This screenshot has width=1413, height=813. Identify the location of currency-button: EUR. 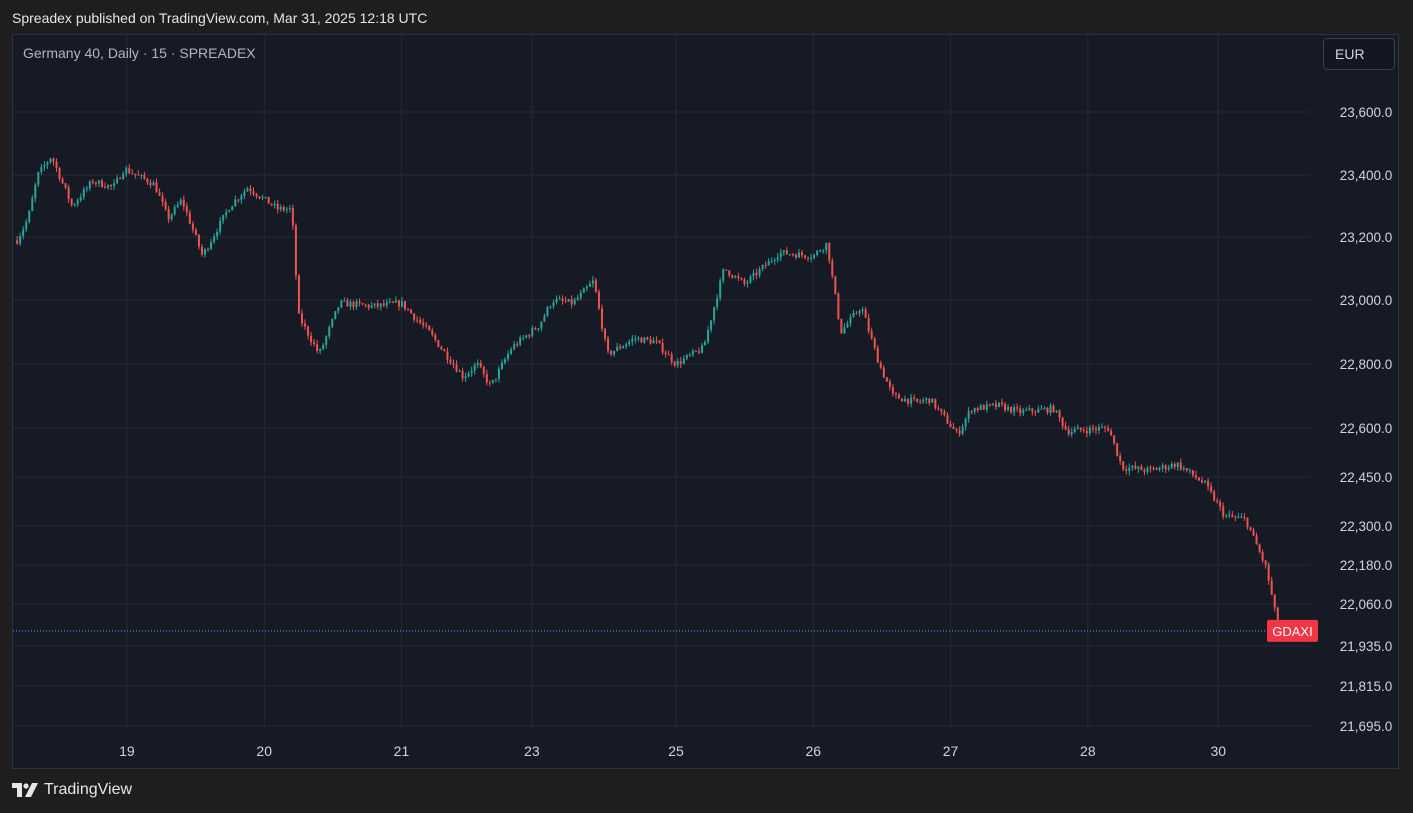
(1359, 54).